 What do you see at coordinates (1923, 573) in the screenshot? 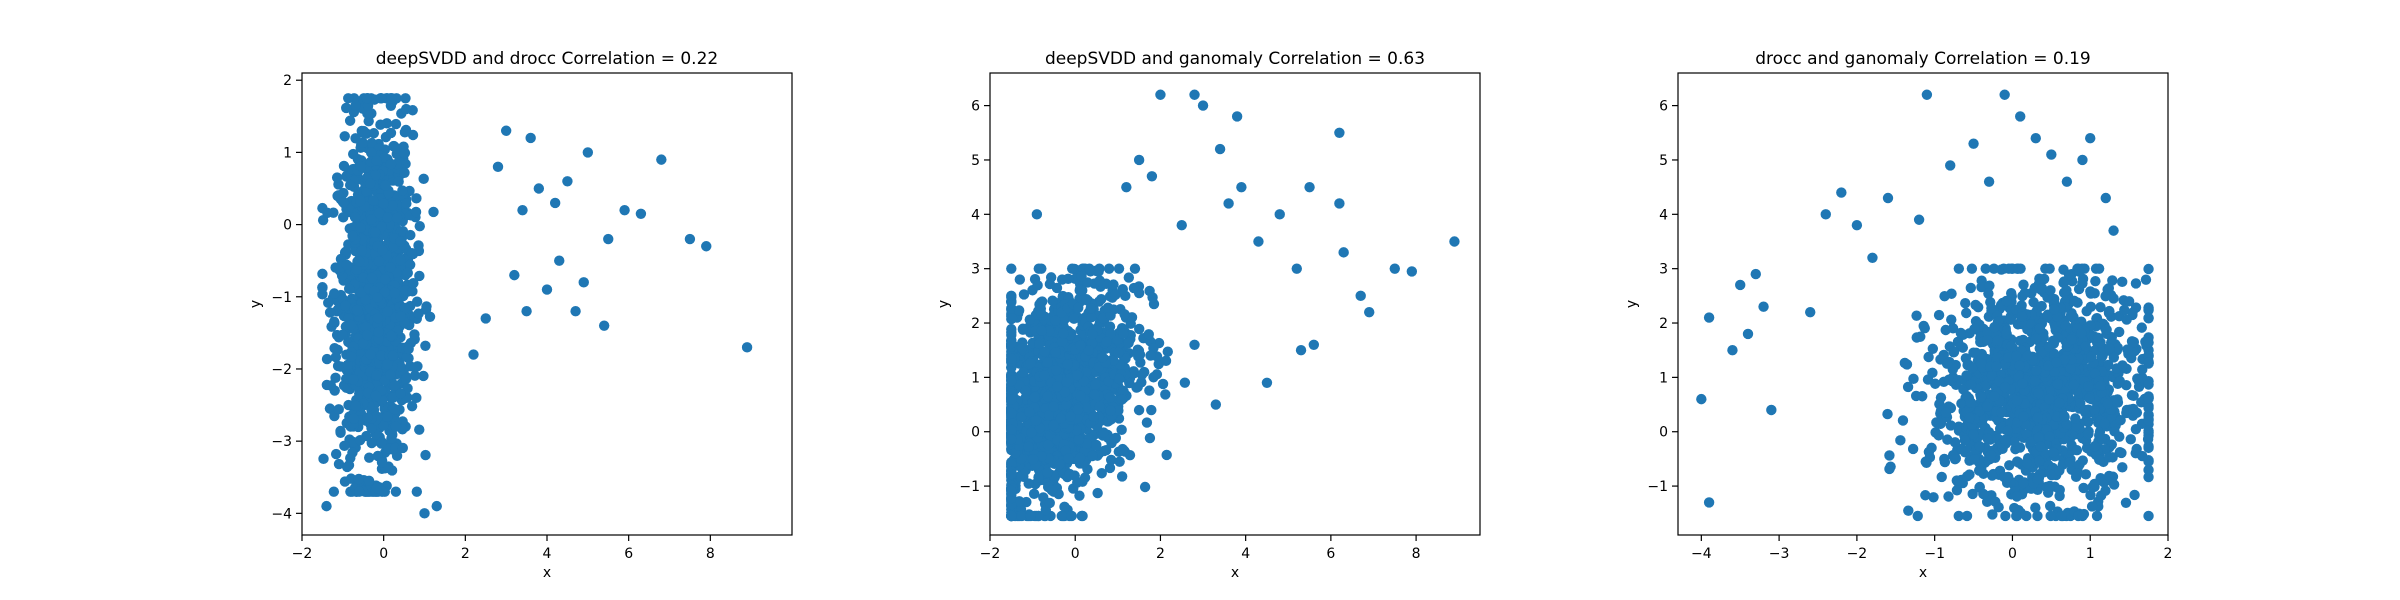
I see `x-axis-label: x` at bounding box center [1923, 573].